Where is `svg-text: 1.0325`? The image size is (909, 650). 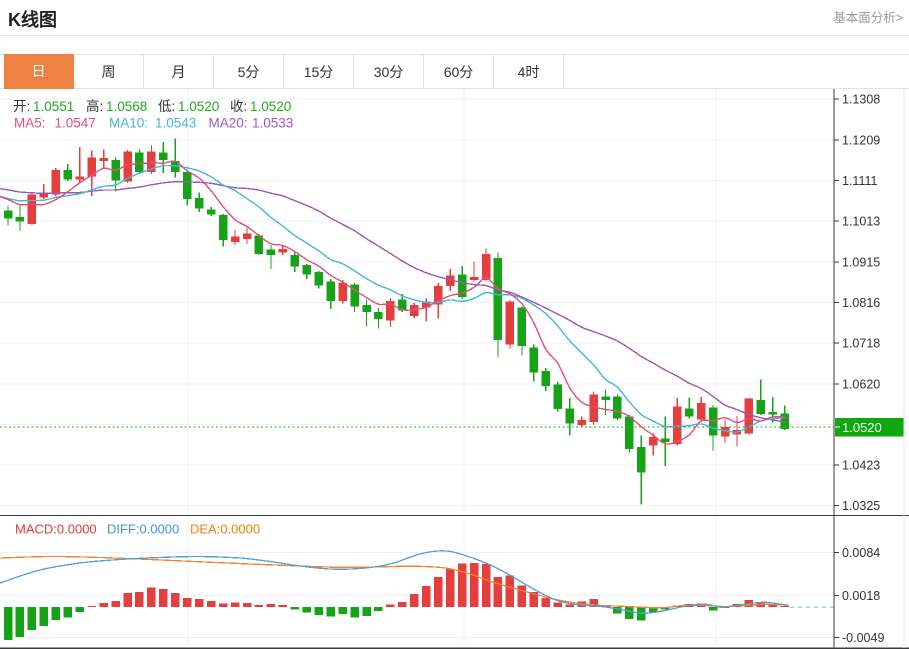
svg-text: 1.0325 is located at coordinates (861, 506).